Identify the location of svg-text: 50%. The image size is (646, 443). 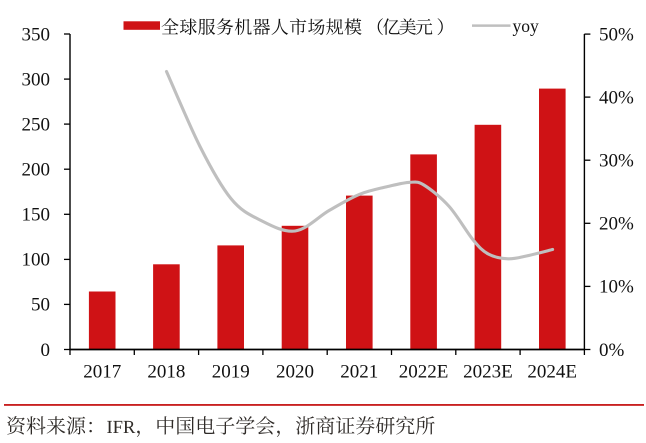
(616, 34).